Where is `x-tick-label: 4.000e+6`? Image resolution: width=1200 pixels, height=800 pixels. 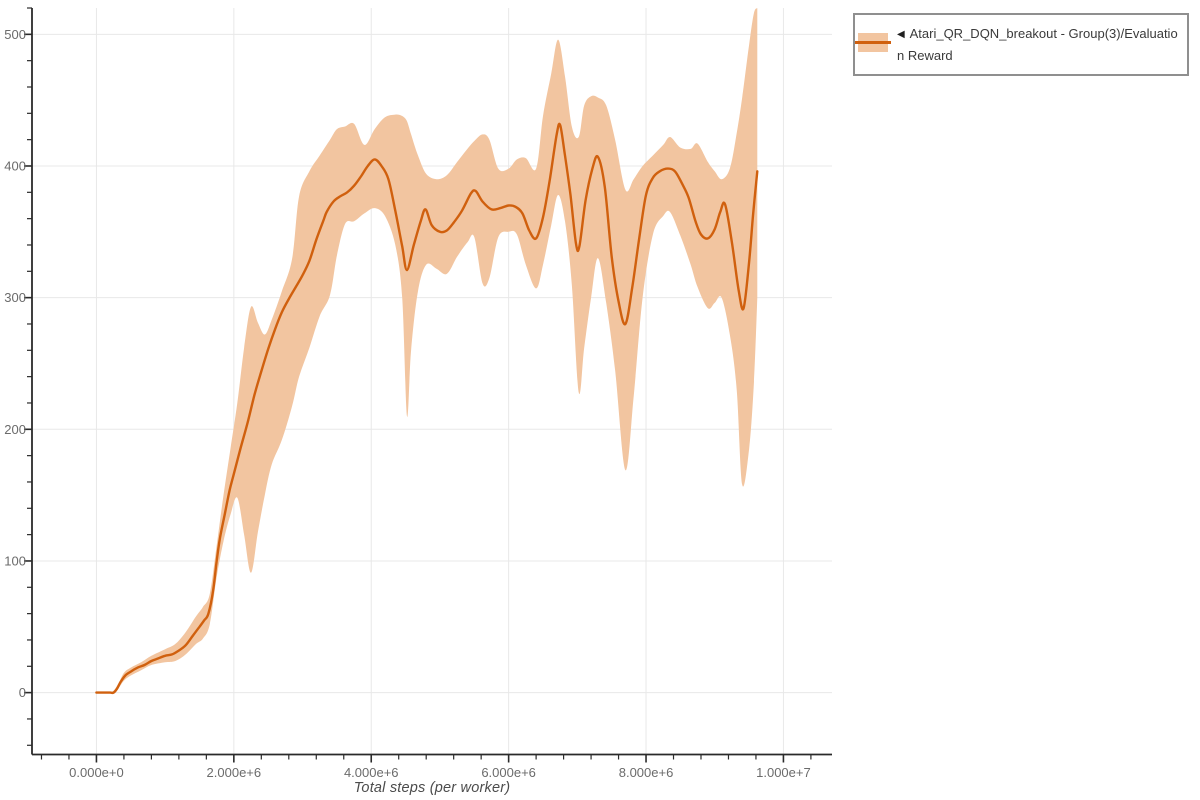 x-tick-label: 4.000e+6 is located at coordinates (371, 772).